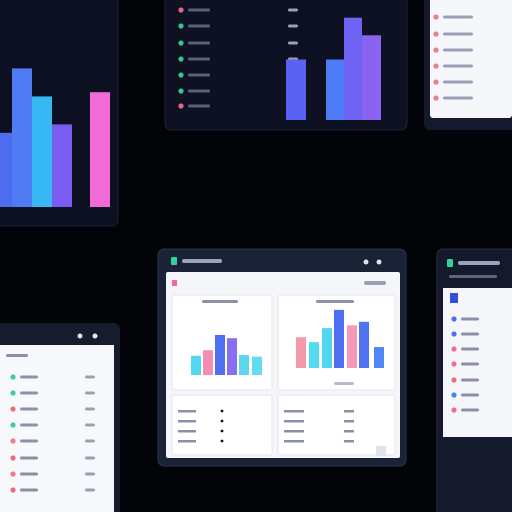  I want to click on cursor-box, so click(381, 451).